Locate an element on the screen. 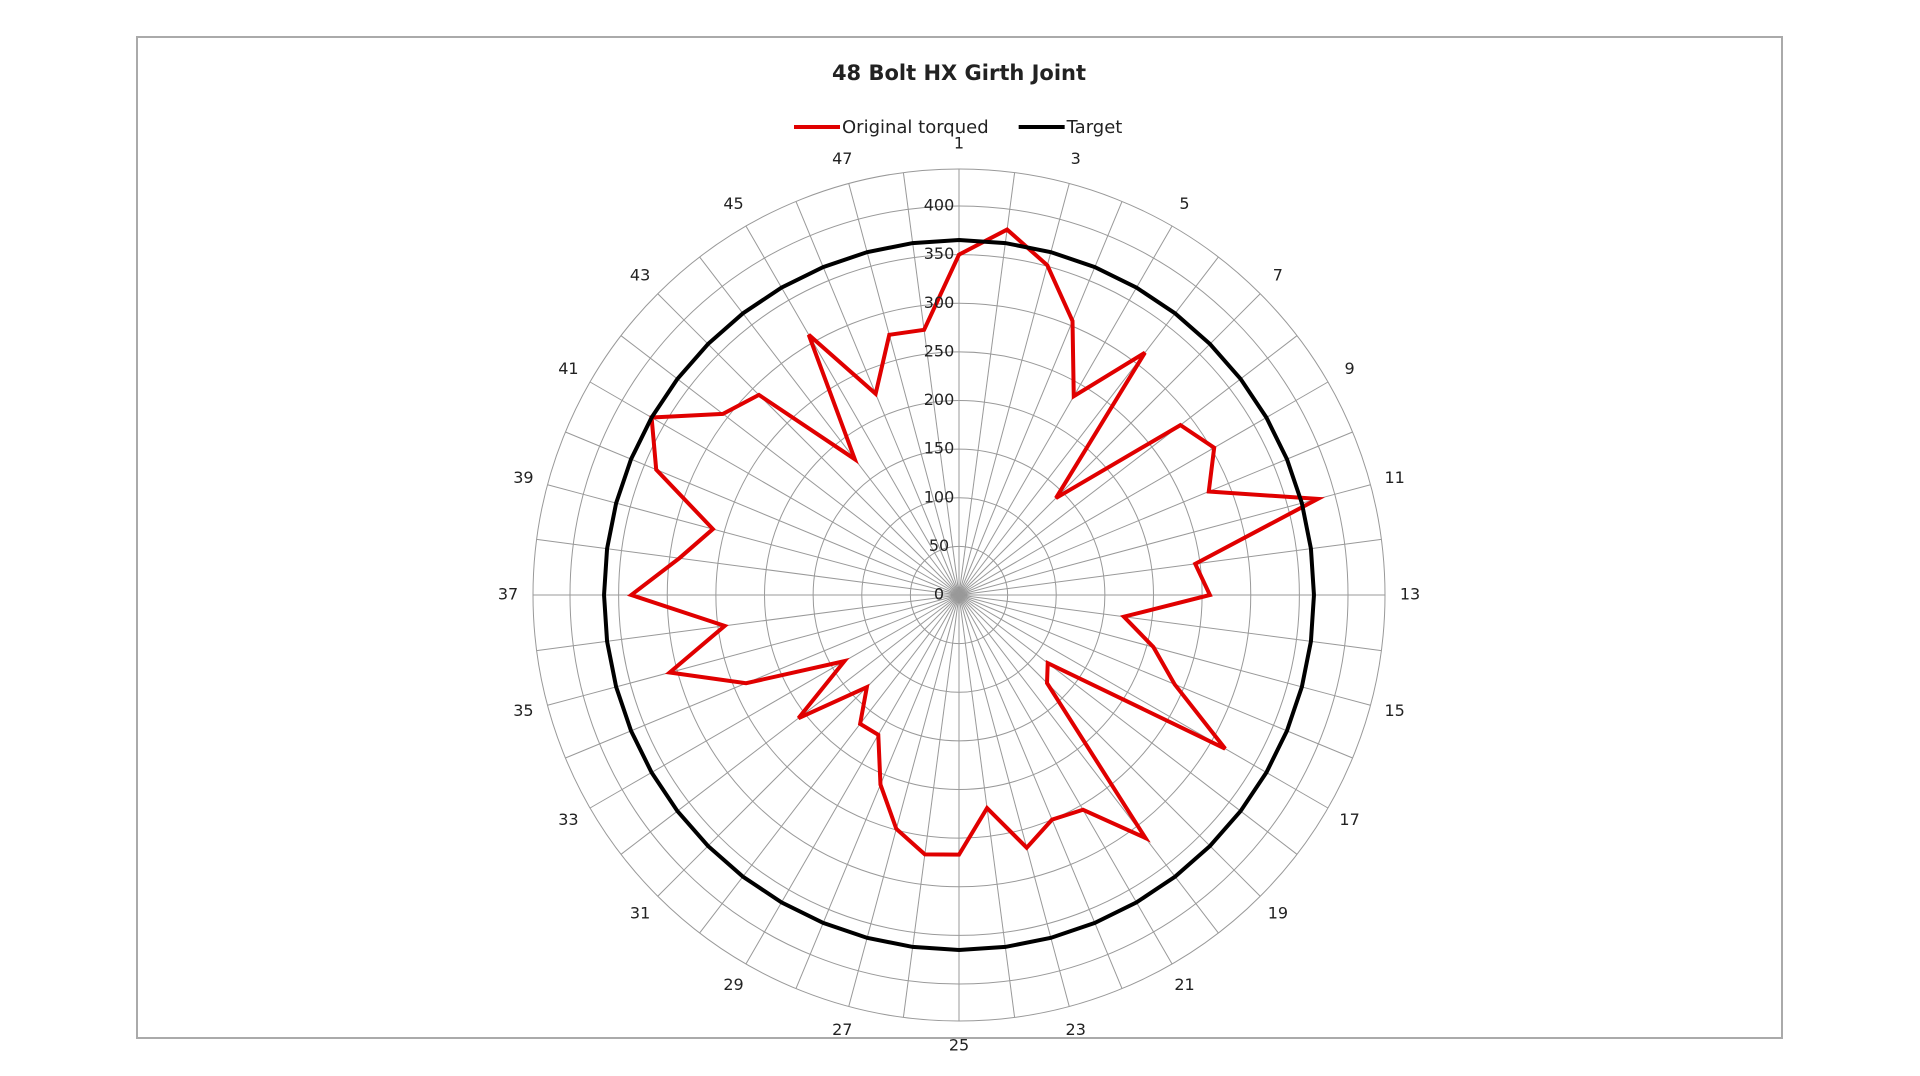  r-tick-label: 350 is located at coordinates (939, 253).